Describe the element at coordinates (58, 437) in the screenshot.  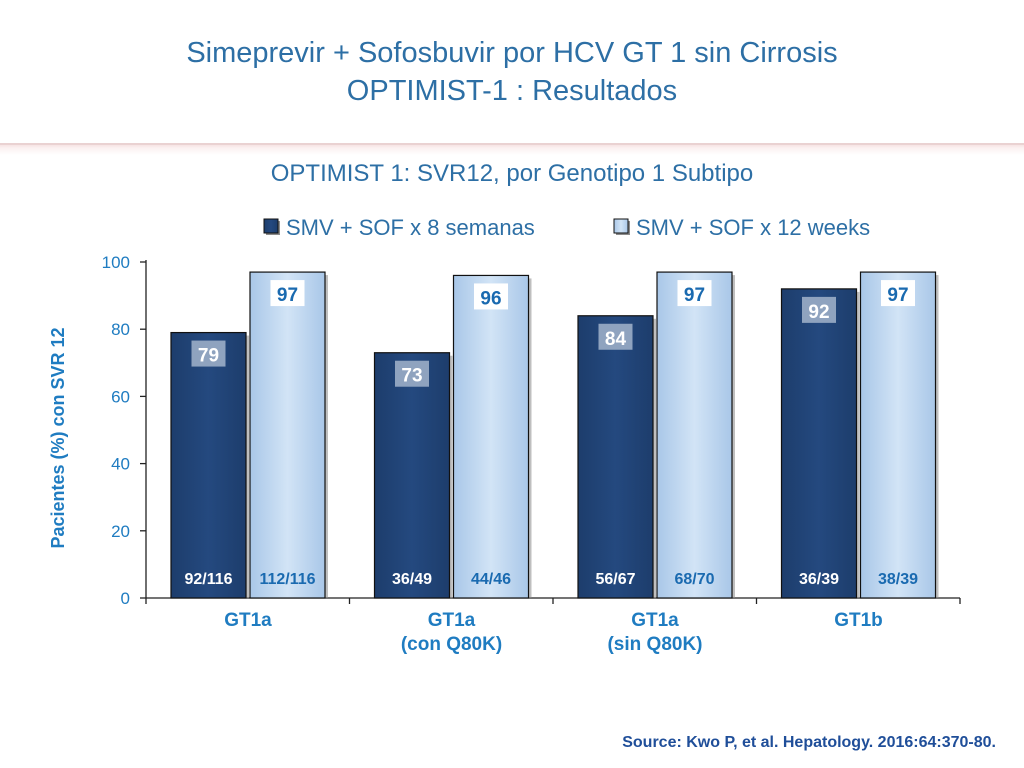
I see `y-axis-label: Pacientes (%) con SVR 12` at that location.